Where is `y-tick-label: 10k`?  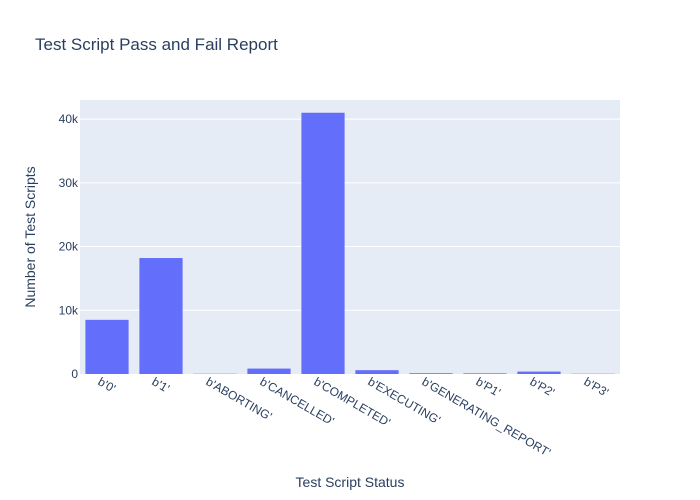
y-tick-label: 10k is located at coordinates (69, 310).